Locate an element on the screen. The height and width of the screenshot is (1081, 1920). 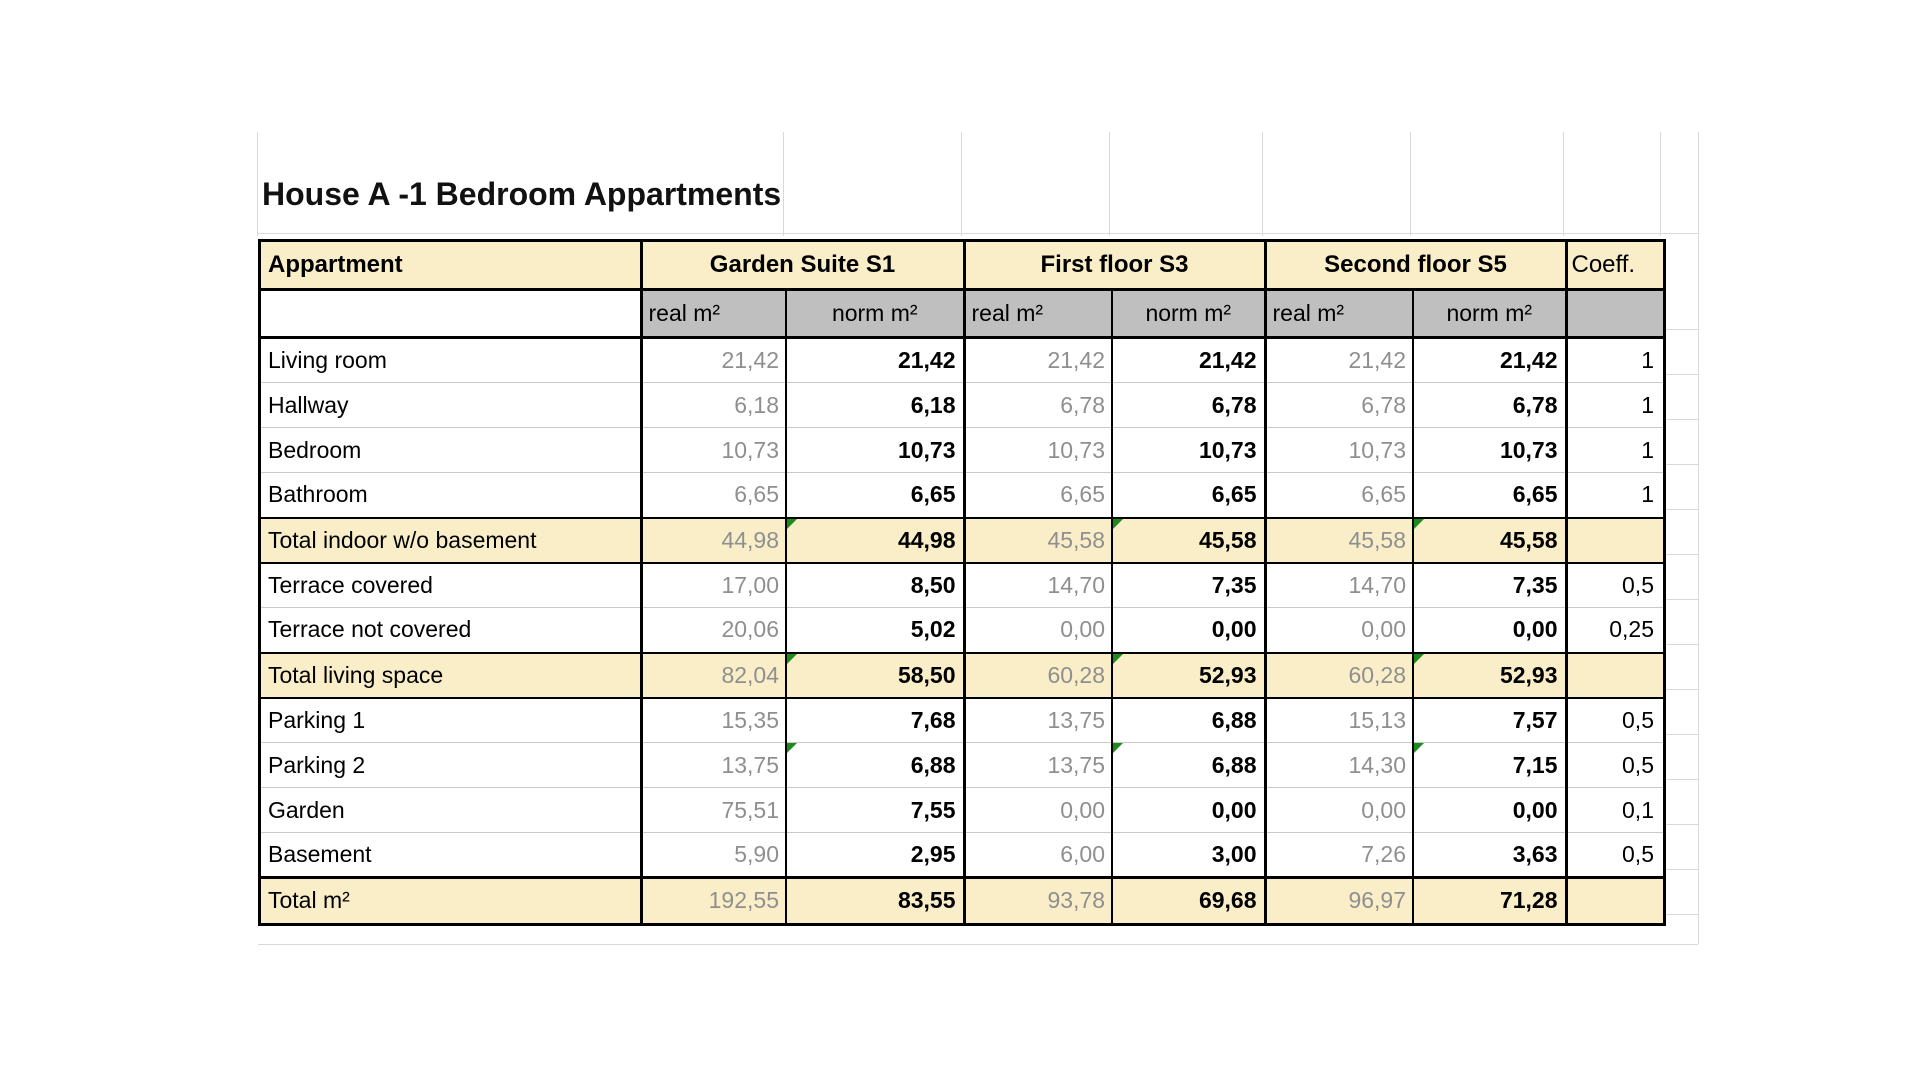
cell-basement-garden-suite-s1-real: 5,90 is located at coordinates (714, 855).